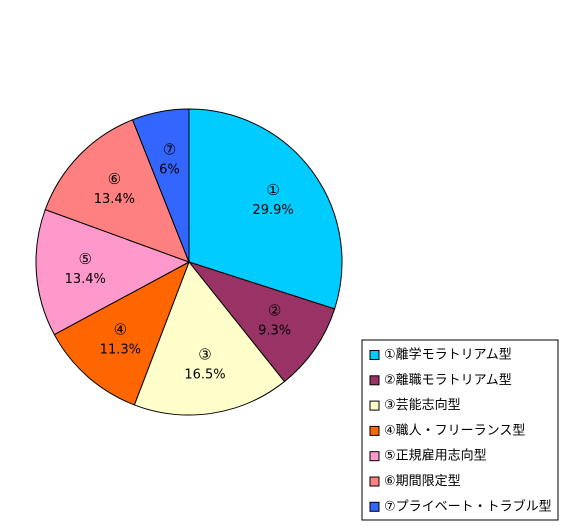  I want to click on legend-box, so click(460, 430).